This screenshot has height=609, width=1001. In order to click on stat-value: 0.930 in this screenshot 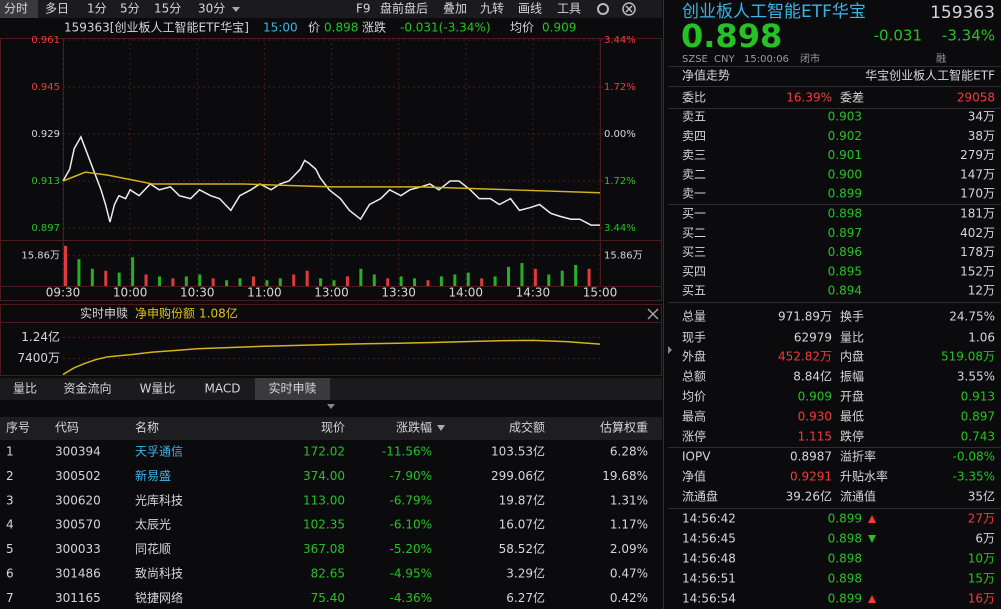, I will do `click(815, 417)`.